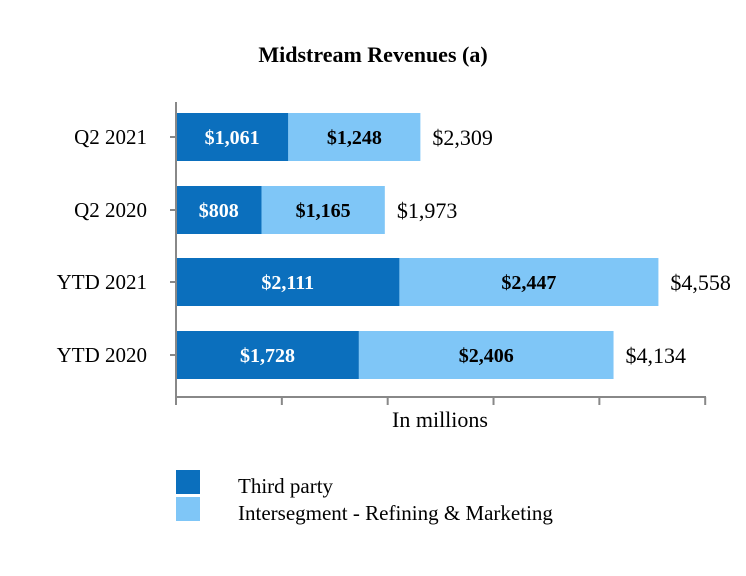 This screenshot has width=746, height=576. What do you see at coordinates (110, 210) in the screenshot?
I see `category-label: Q2 2020` at bounding box center [110, 210].